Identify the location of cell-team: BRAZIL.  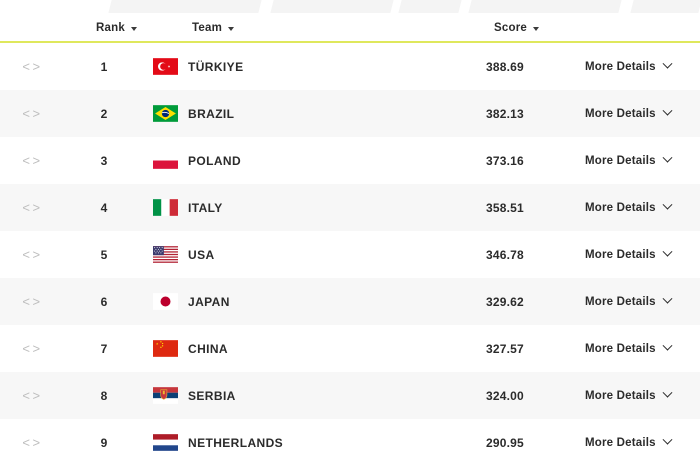
(211, 113).